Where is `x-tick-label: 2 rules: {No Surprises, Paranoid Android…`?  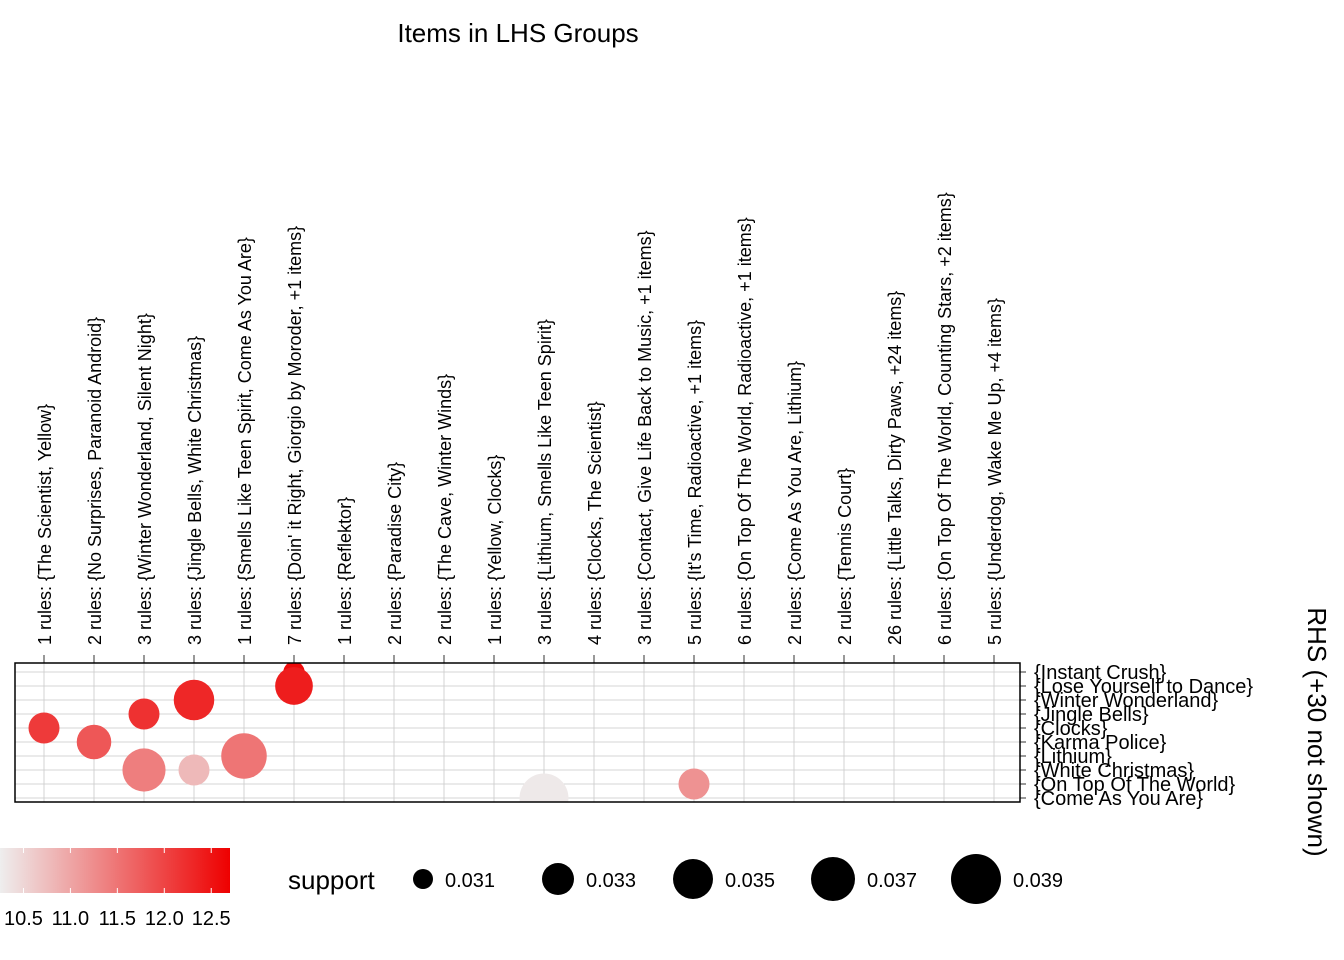 x-tick-label: 2 rules: {No Surprises, Paranoid Android… is located at coordinates (95, 481).